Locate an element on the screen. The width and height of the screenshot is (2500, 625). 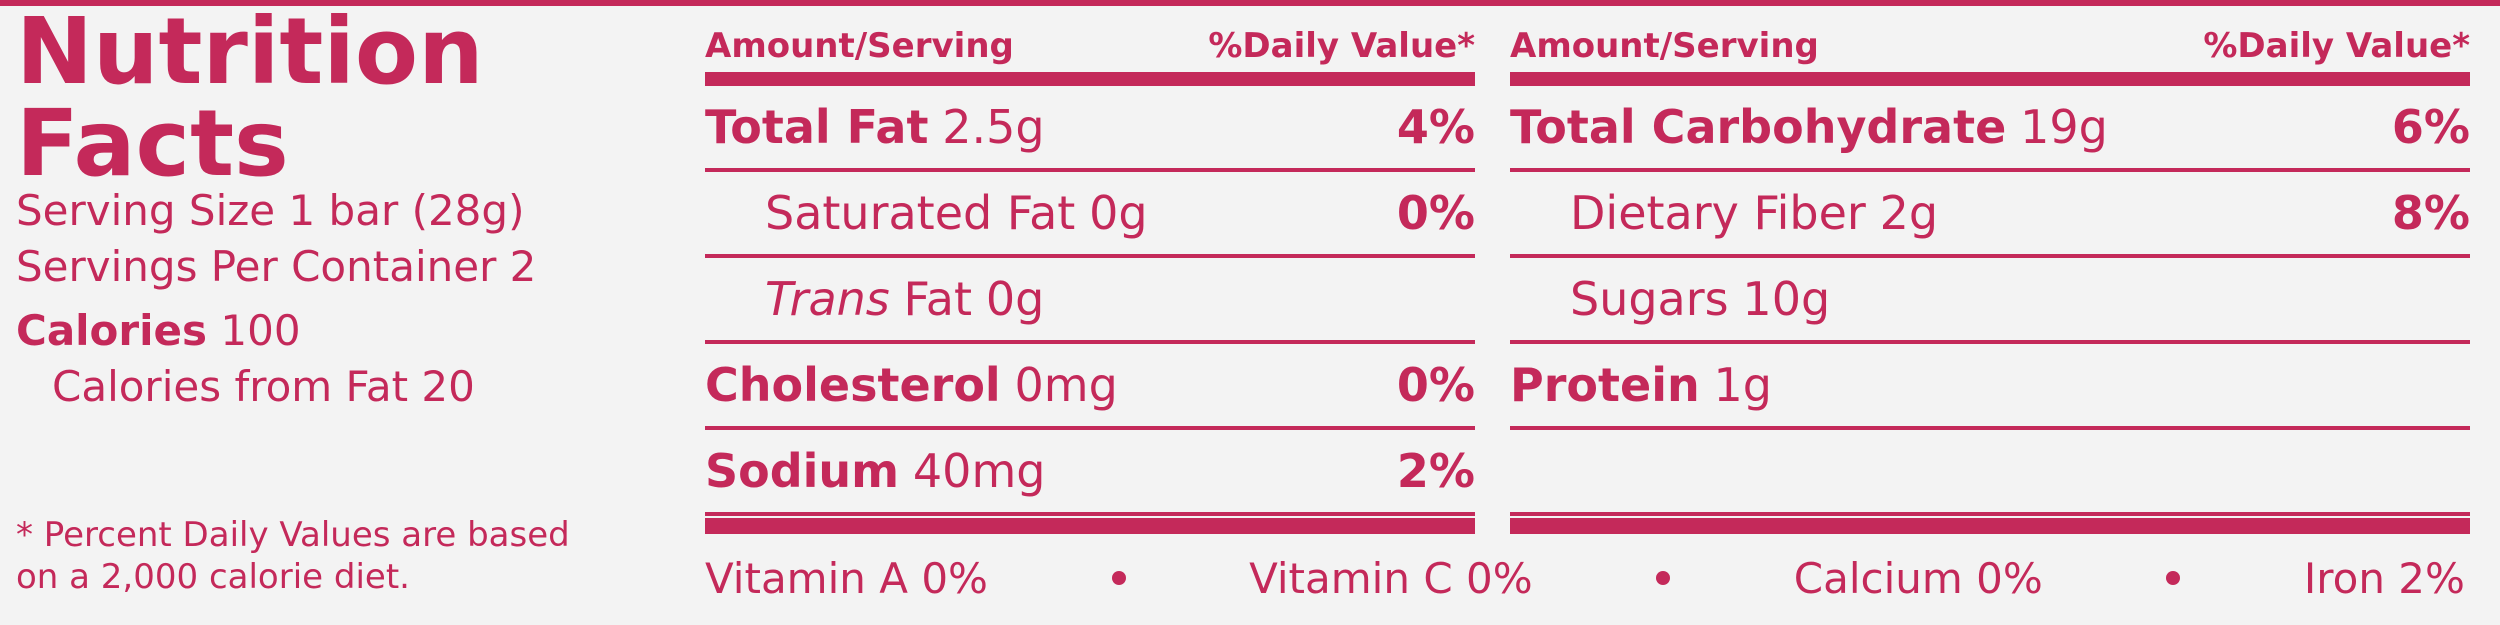
daily-value: 8% is located at coordinates (2430, 213).